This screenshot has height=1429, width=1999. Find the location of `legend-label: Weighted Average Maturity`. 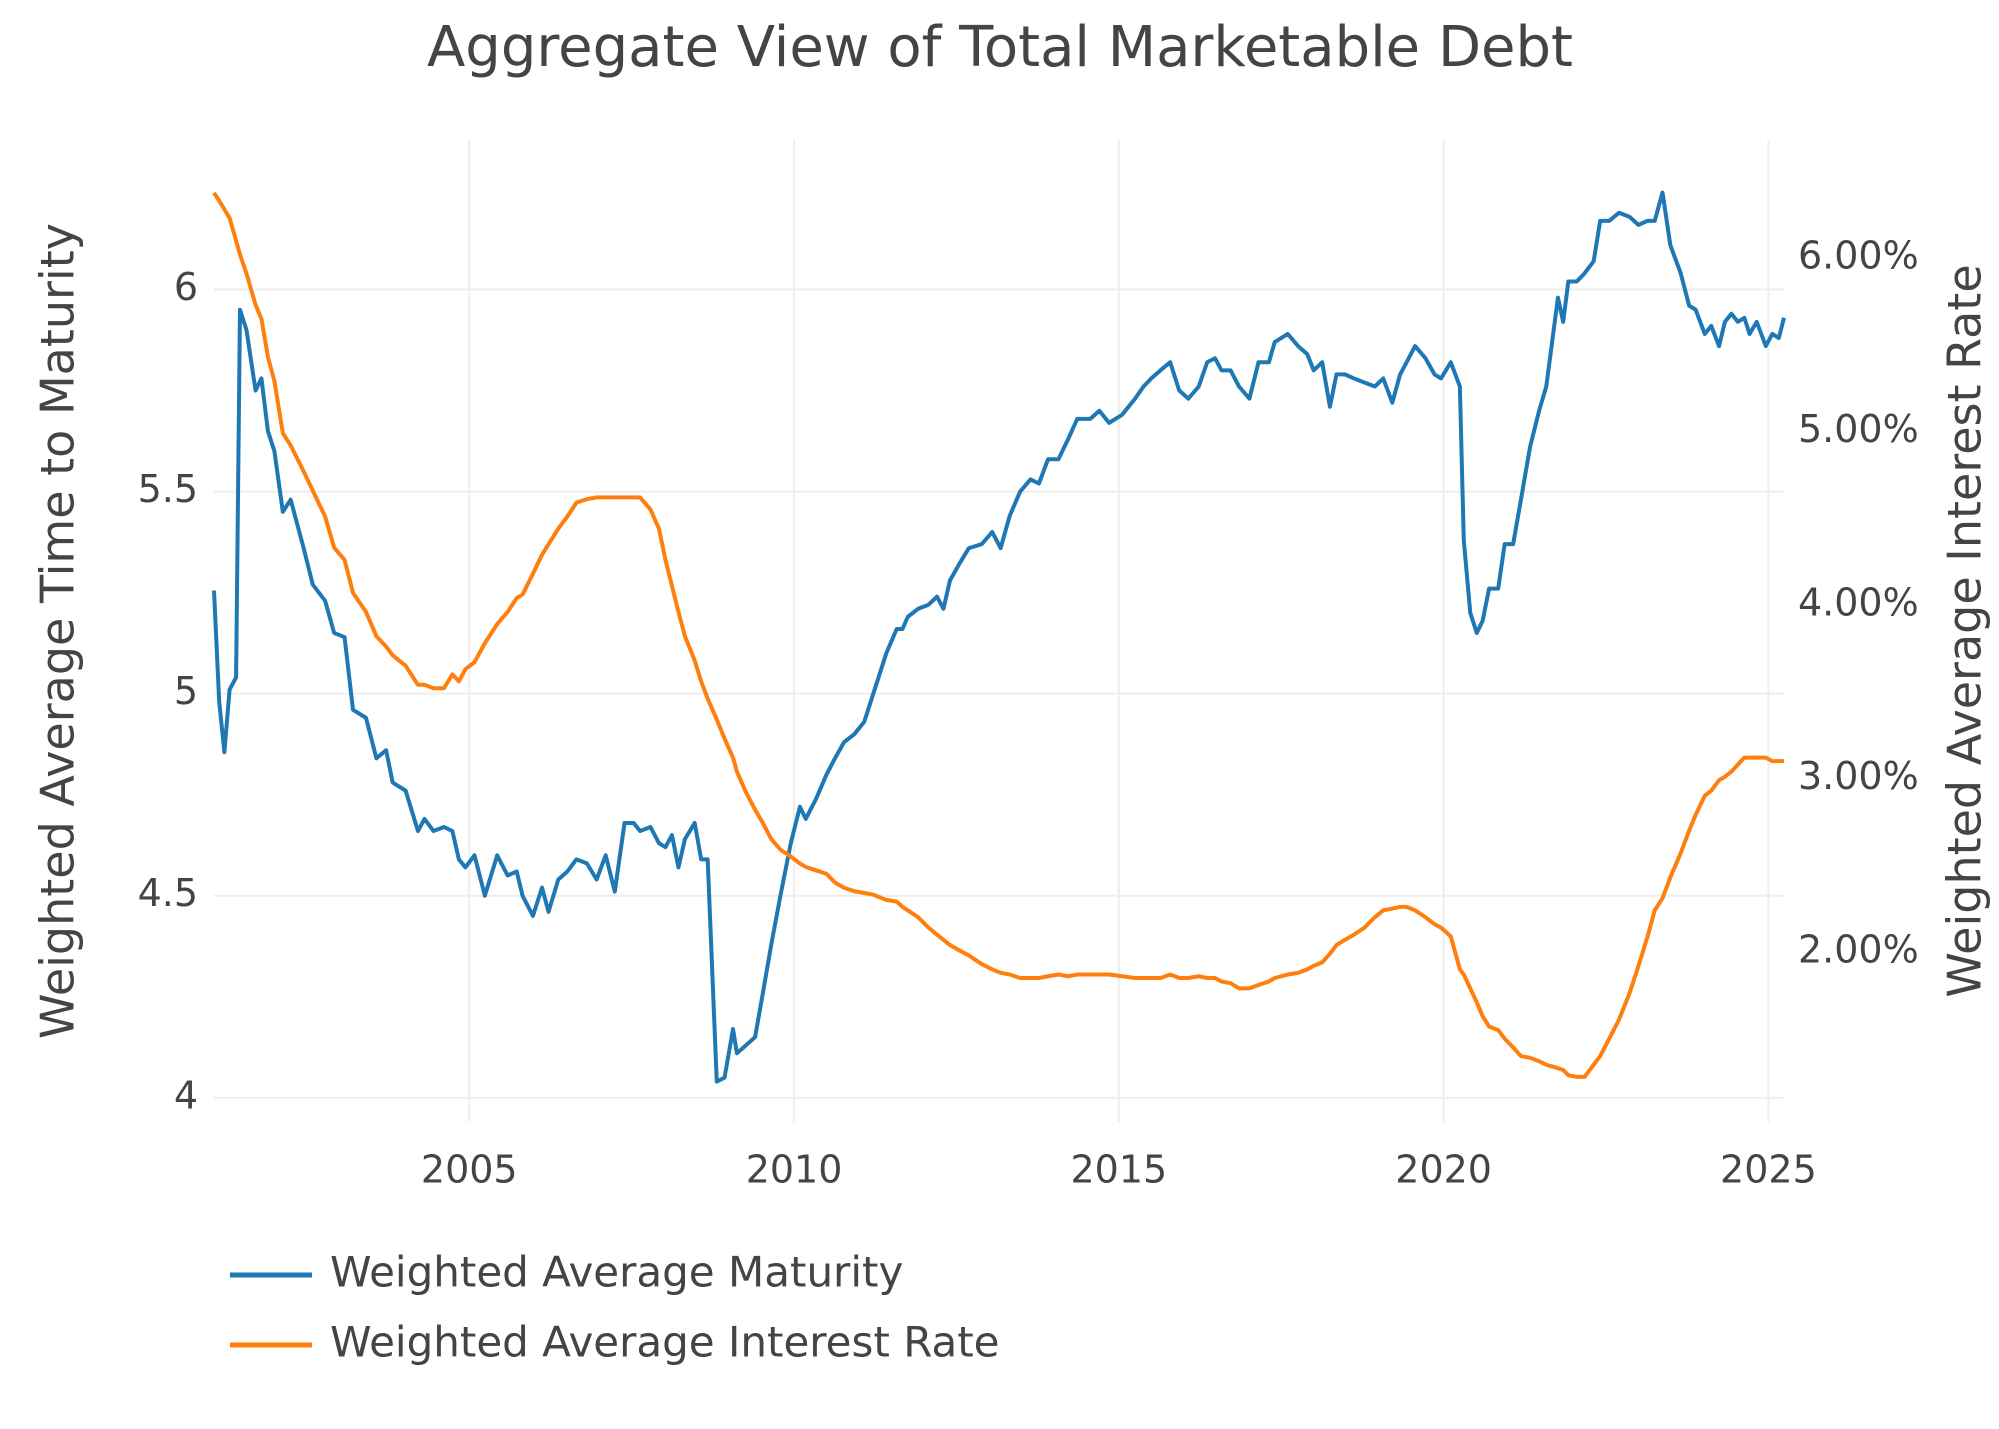

legend-label: Weighted Average Maturity is located at coordinates (616, 1272).